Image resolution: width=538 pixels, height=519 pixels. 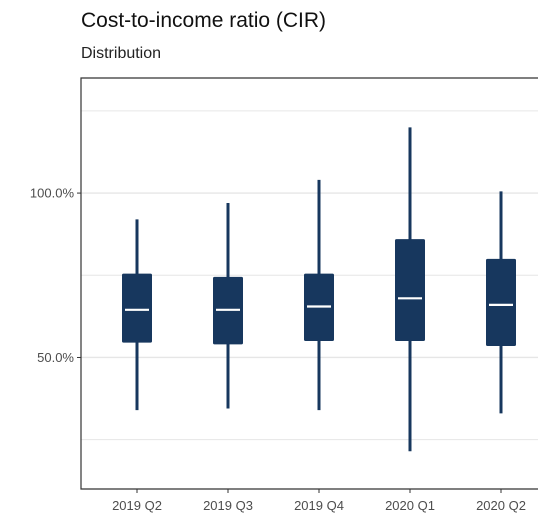 What do you see at coordinates (228, 505) in the screenshot?
I see `x-tick-label: 2019 Q3` at bounding box center [228, 505].